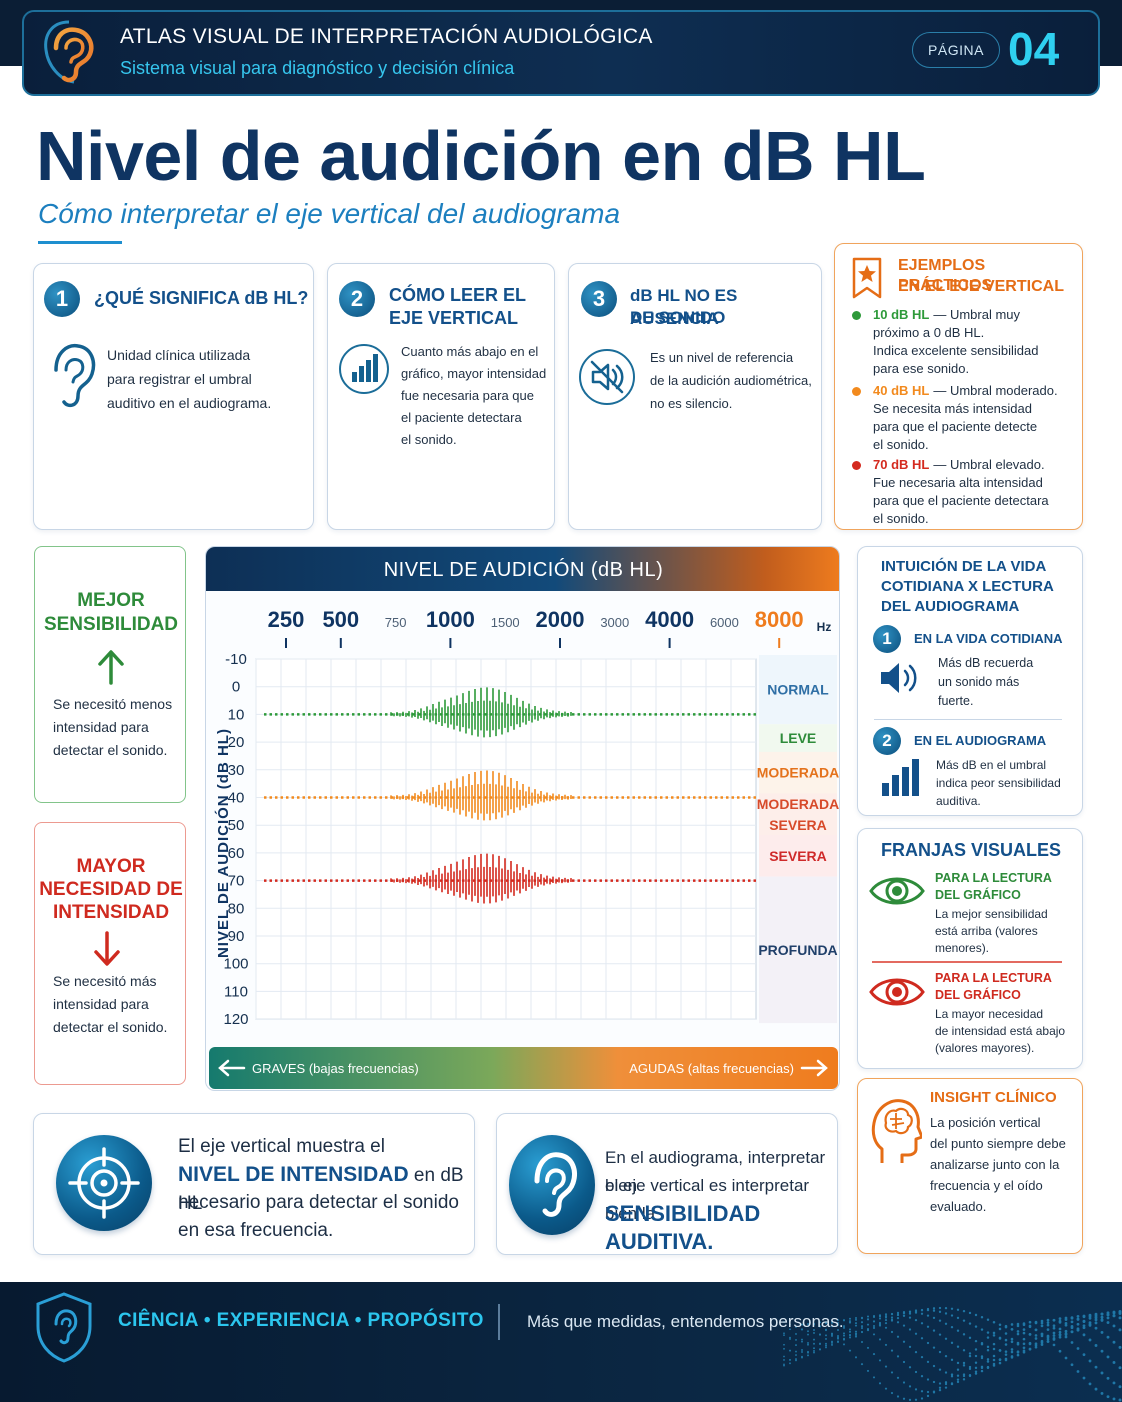 This screenshot has height=1402, width=1122. What do you see at coordinates (499, 1322) in the screenshot?
I see `footer-divider` at bounding box center [499, 1322].